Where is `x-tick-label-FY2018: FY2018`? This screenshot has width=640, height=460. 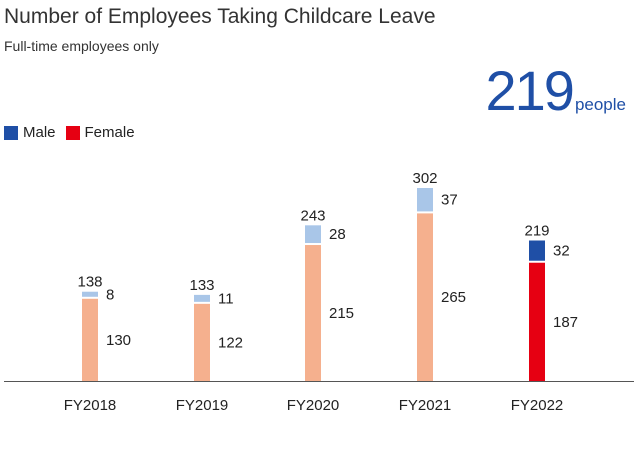 x-tick-label-FY2018: FY2018 is located at coordinates (90, 405).